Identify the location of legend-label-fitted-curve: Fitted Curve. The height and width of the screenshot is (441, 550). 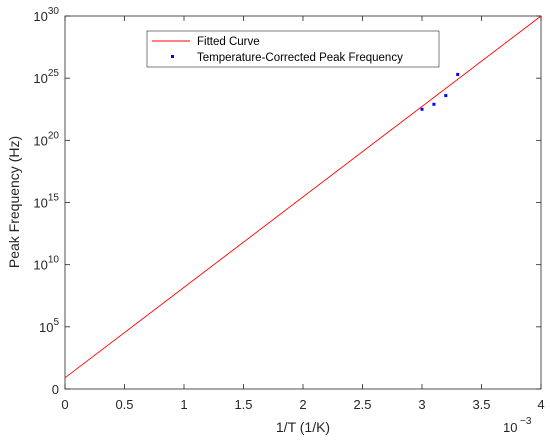
(228, 42).